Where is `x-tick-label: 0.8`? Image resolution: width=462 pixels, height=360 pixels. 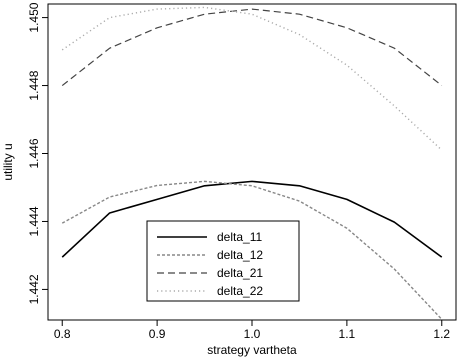
x-tick-label: 0.8 is located at coordinates (62, 334).